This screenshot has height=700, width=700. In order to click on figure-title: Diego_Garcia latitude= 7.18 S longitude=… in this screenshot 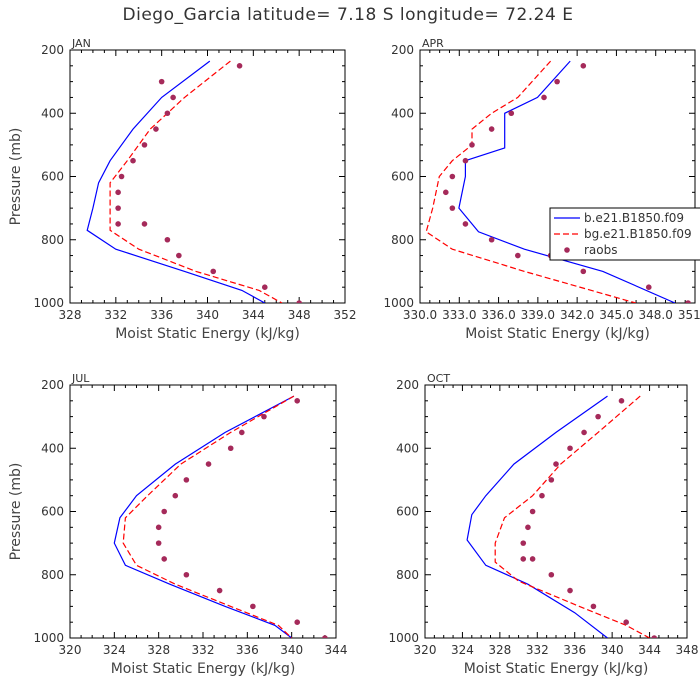, I will do `click(348, 15)`.